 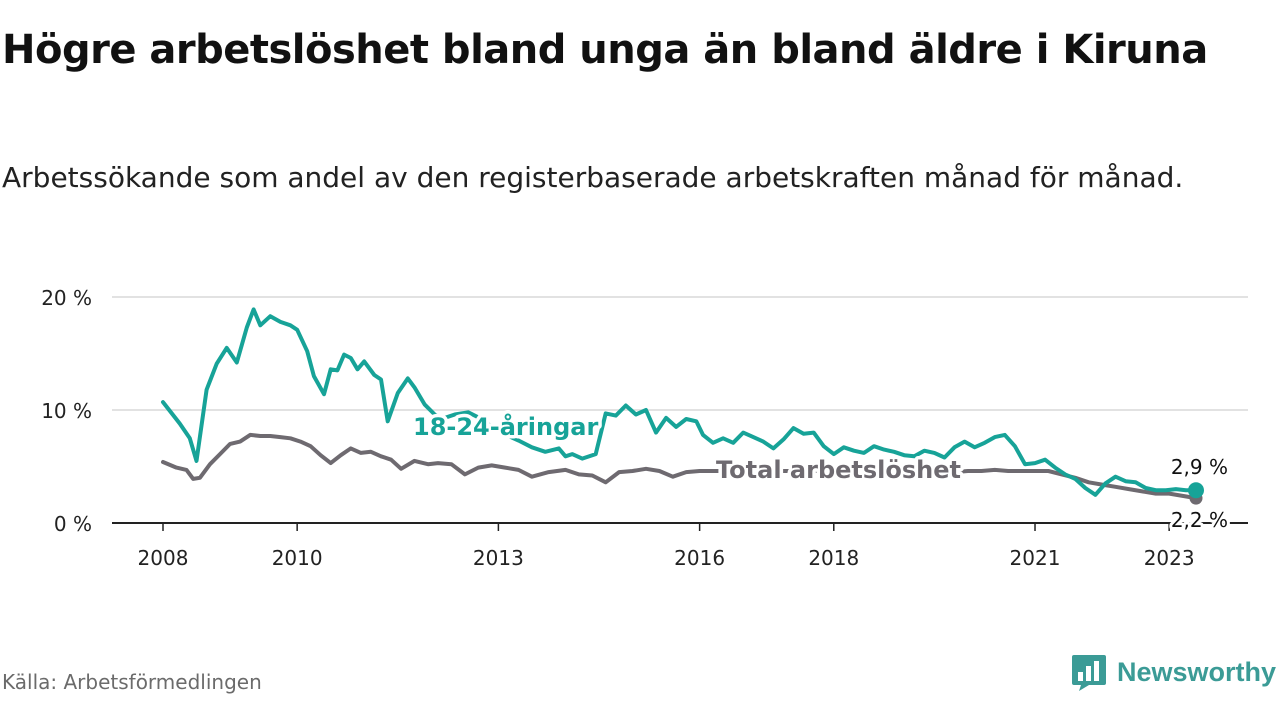 What do you see at coordinates (505, 426) in the screenshot?
I see `youth-series-label: 18-24-åringar` at bounding box center [505, 426].